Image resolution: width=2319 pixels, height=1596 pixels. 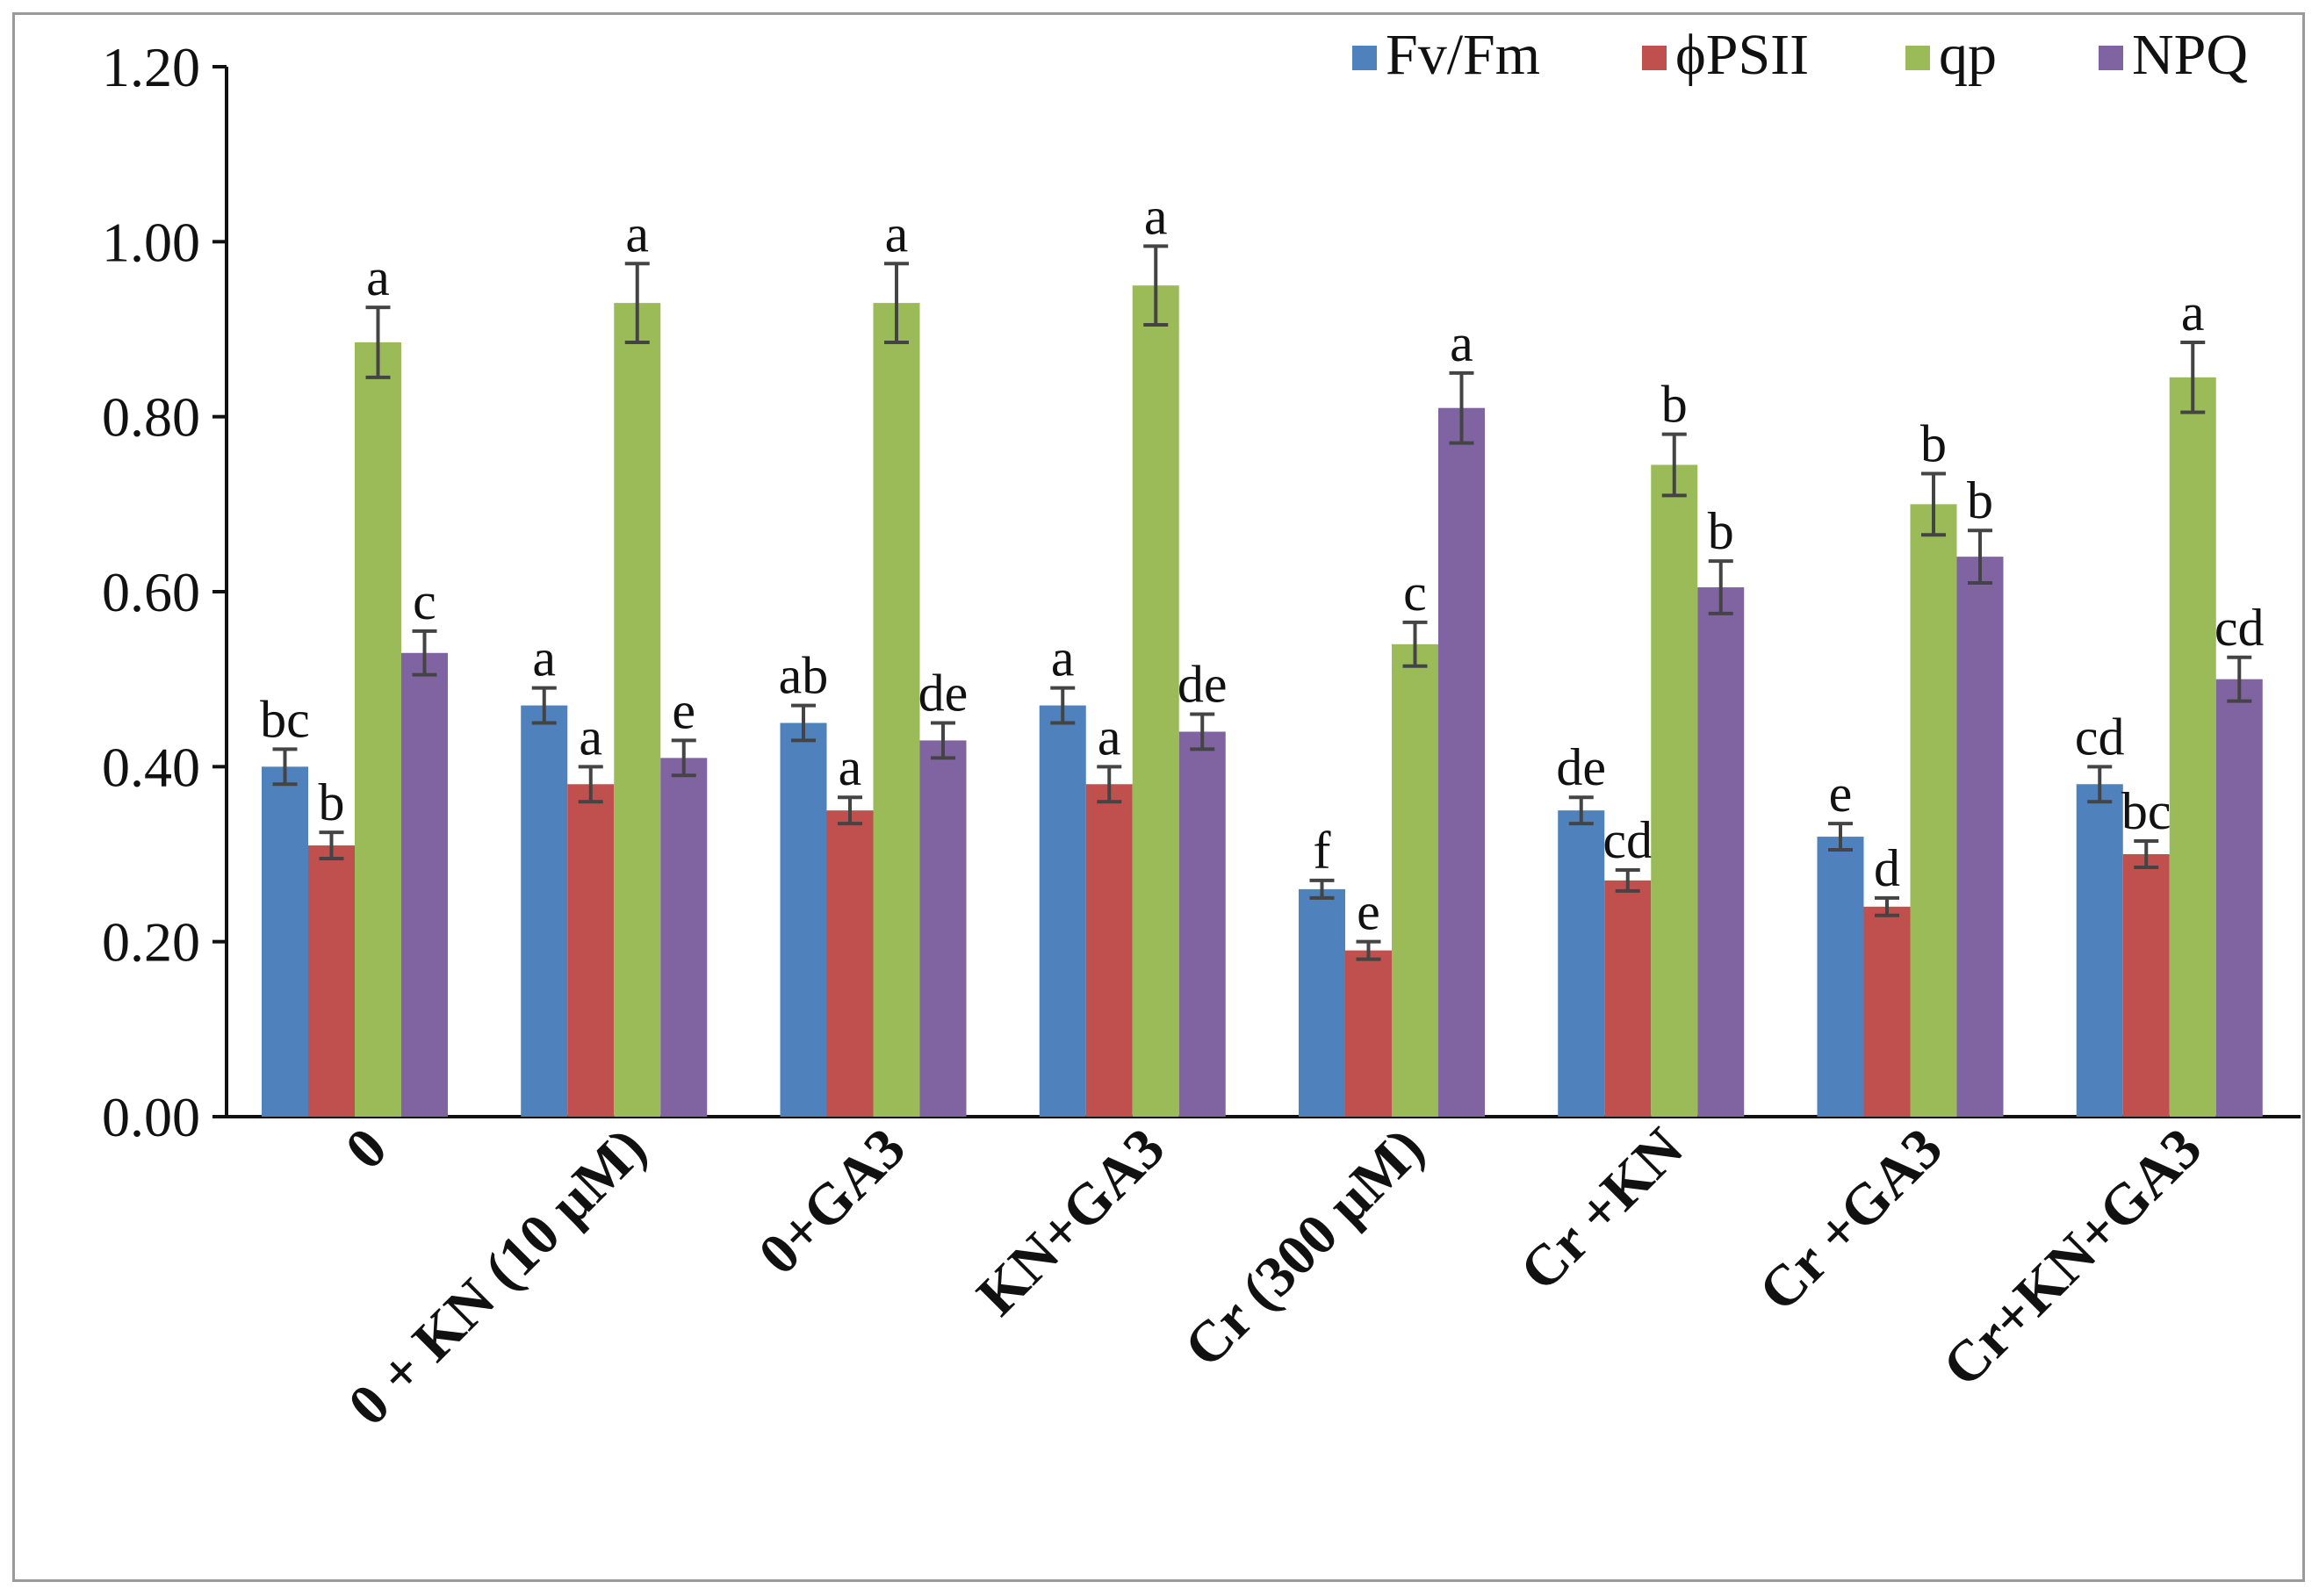 I want to click on legend-label: qp, so click(x=1968, y=55).